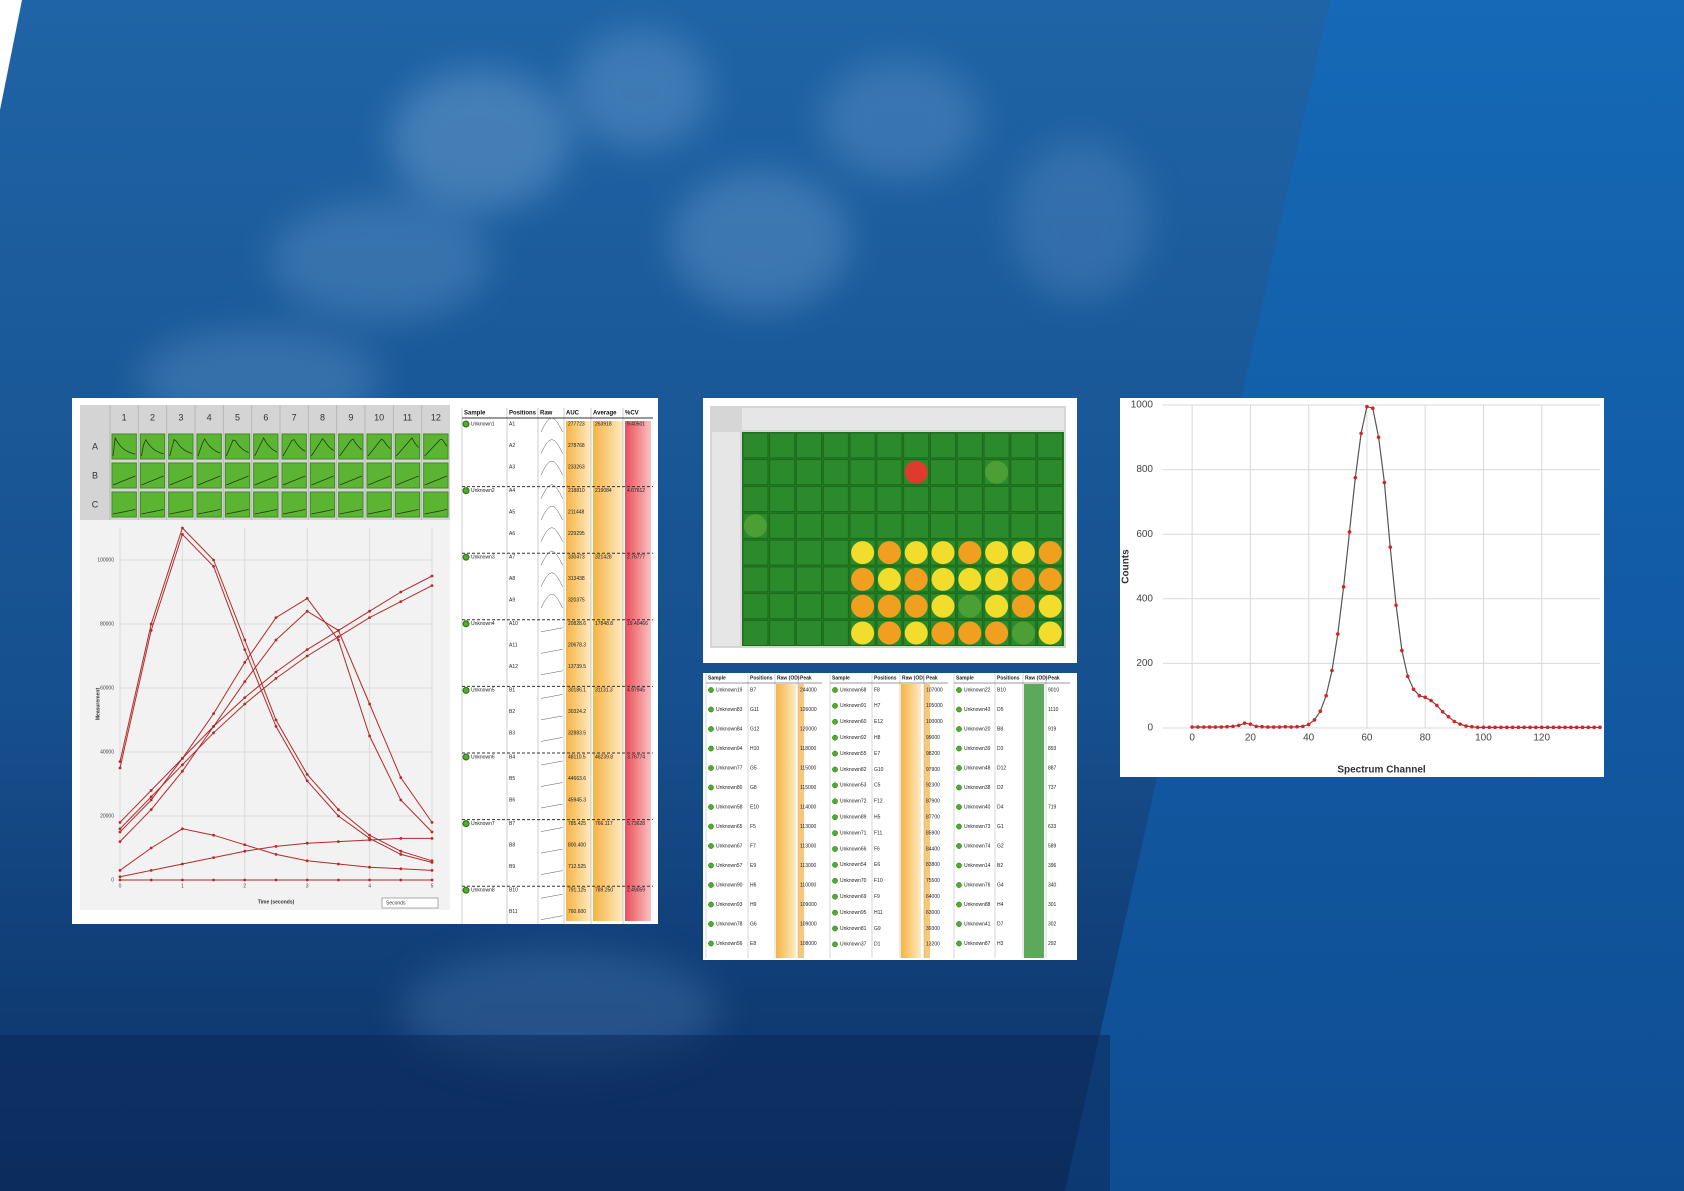  I want to click on position: G5, so click(753, 768).